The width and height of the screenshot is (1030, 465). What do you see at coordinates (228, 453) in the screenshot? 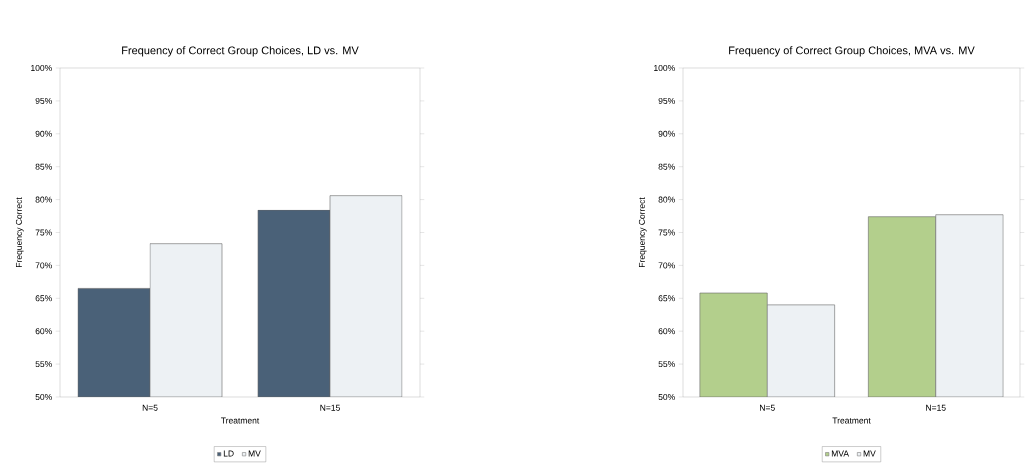
I see `legend-label: LD` at bounding box center [228, 453].